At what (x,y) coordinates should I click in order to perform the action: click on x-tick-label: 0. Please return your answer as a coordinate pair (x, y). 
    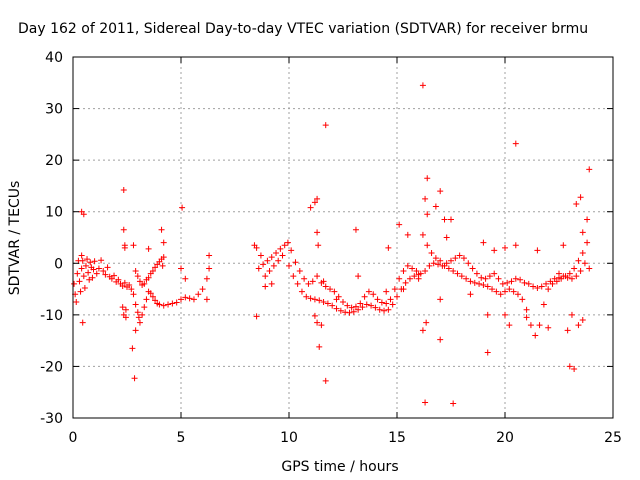
    Looking at the image, I should click on (73, 438).